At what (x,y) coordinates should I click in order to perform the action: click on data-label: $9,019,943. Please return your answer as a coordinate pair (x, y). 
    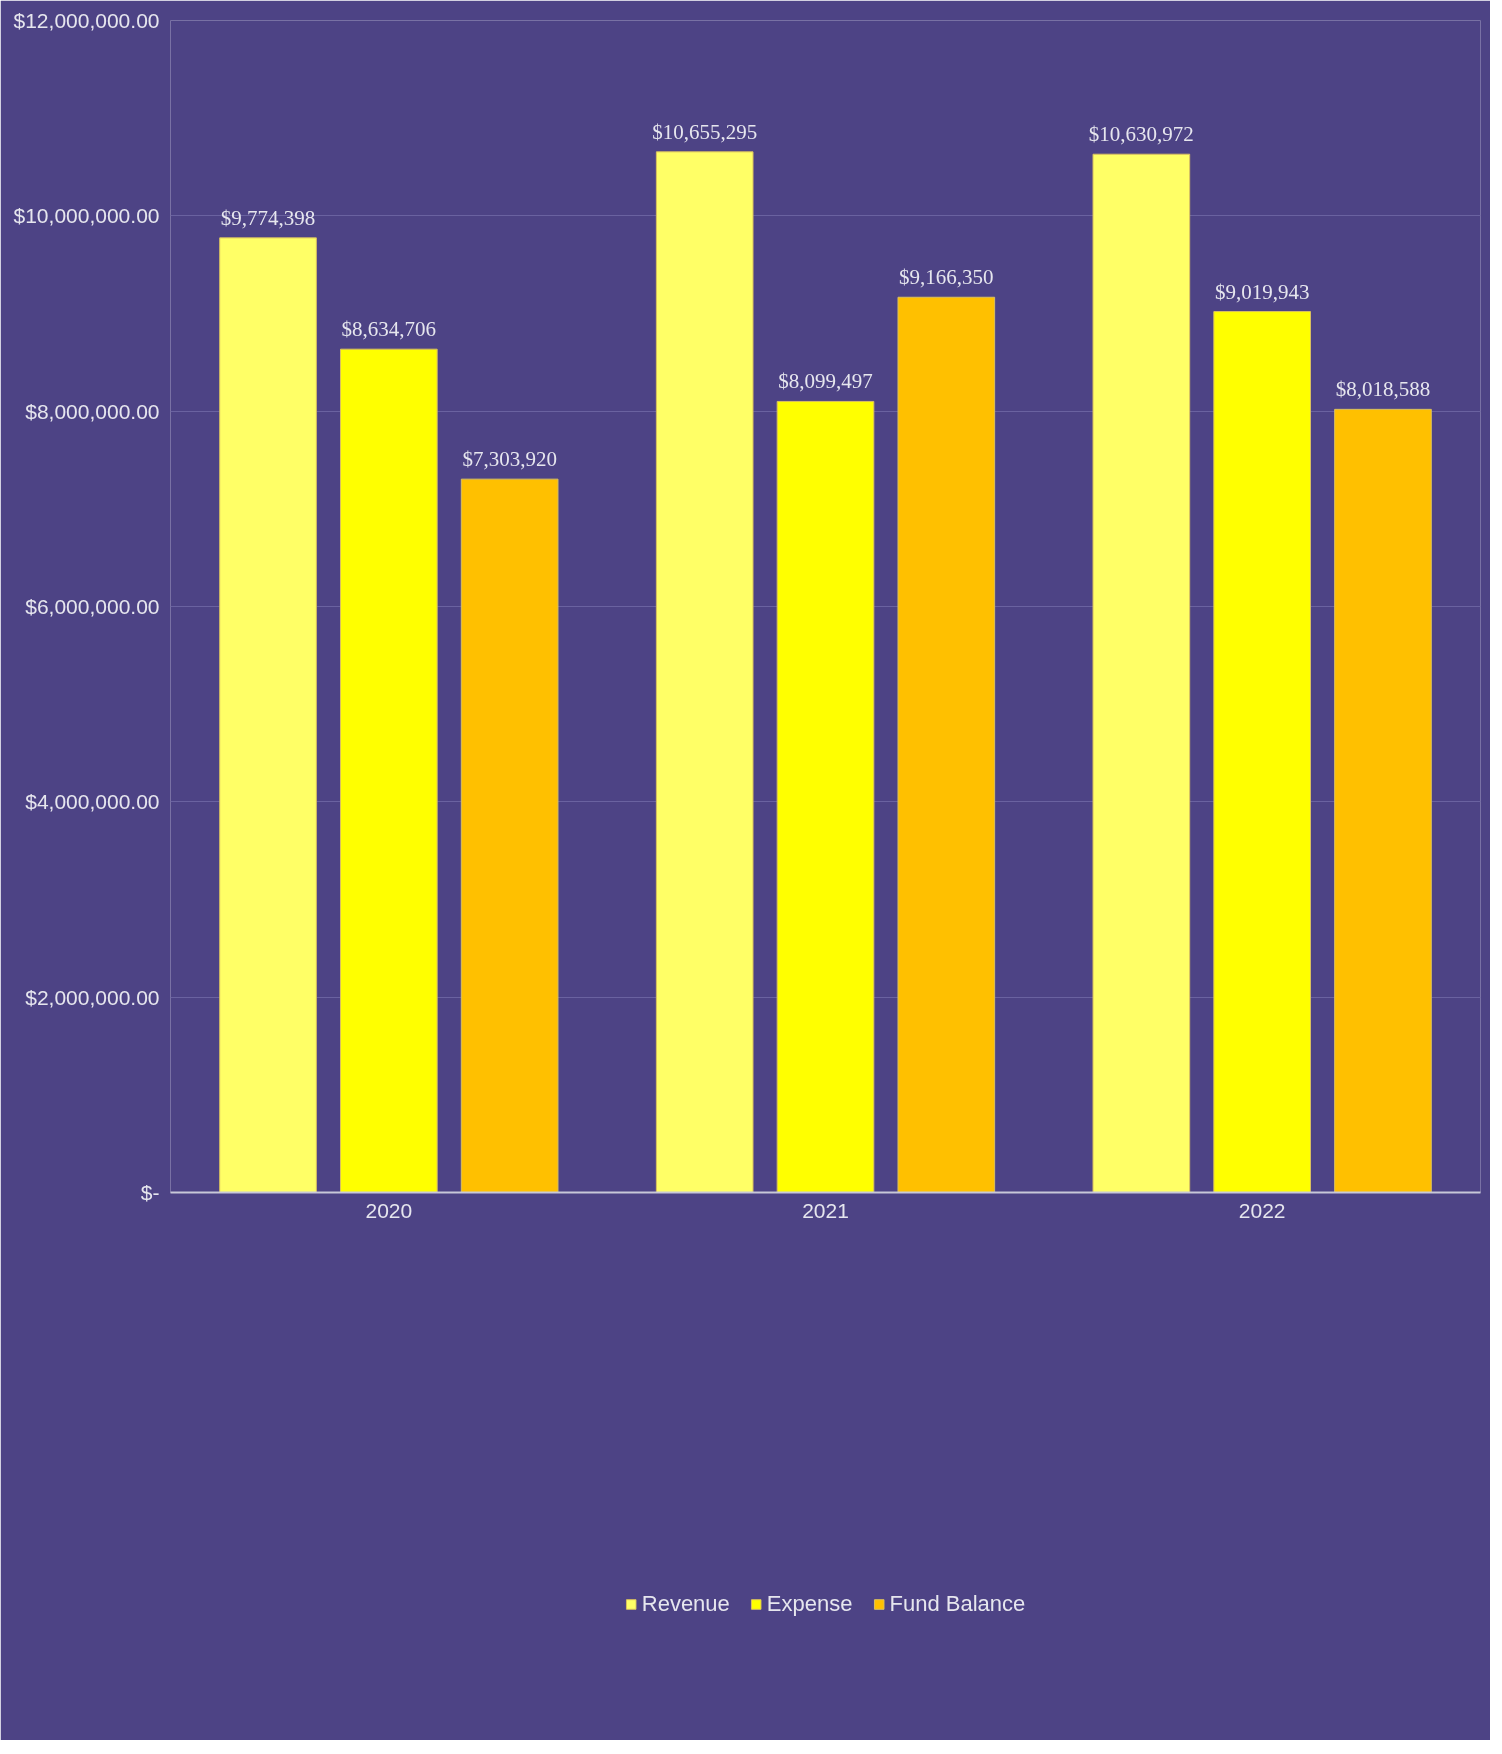
    Looking at the image, I should click on (1262, 291).